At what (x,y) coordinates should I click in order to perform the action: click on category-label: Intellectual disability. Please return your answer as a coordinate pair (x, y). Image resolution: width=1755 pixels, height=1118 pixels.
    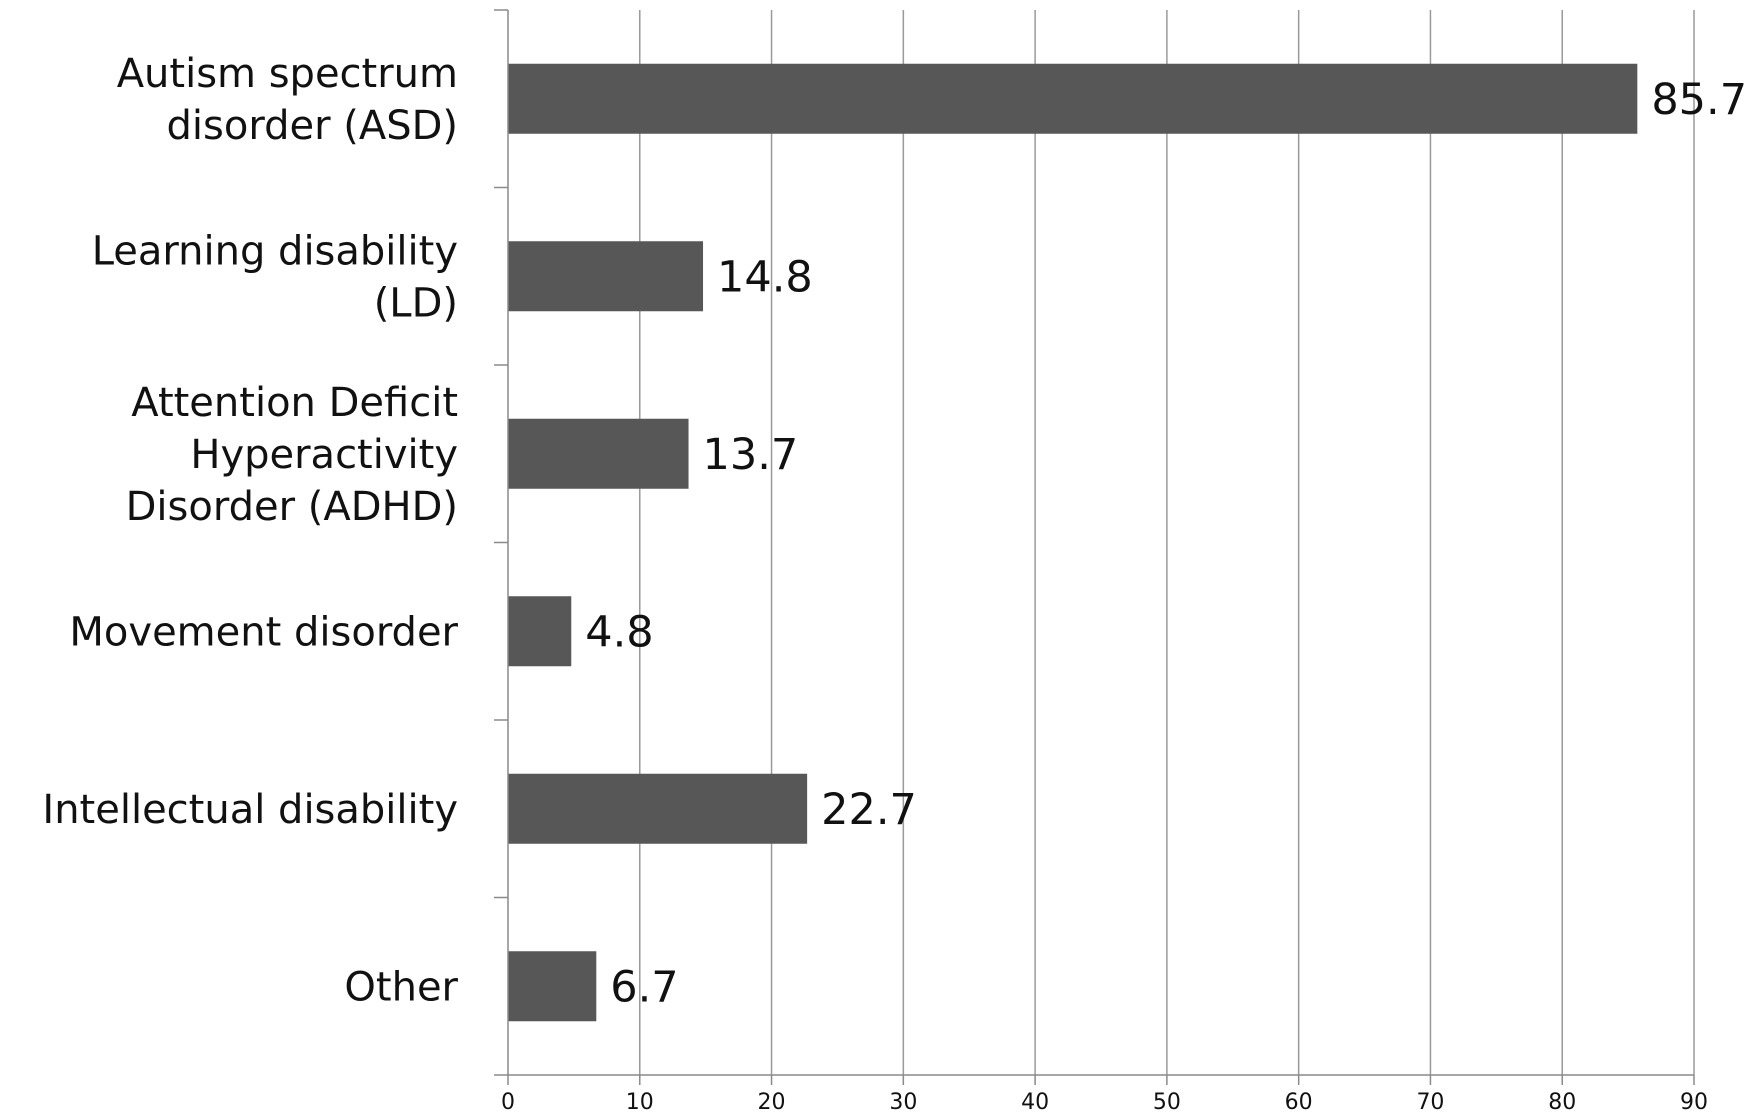
    Looking at the image, I should click on (250, 810).